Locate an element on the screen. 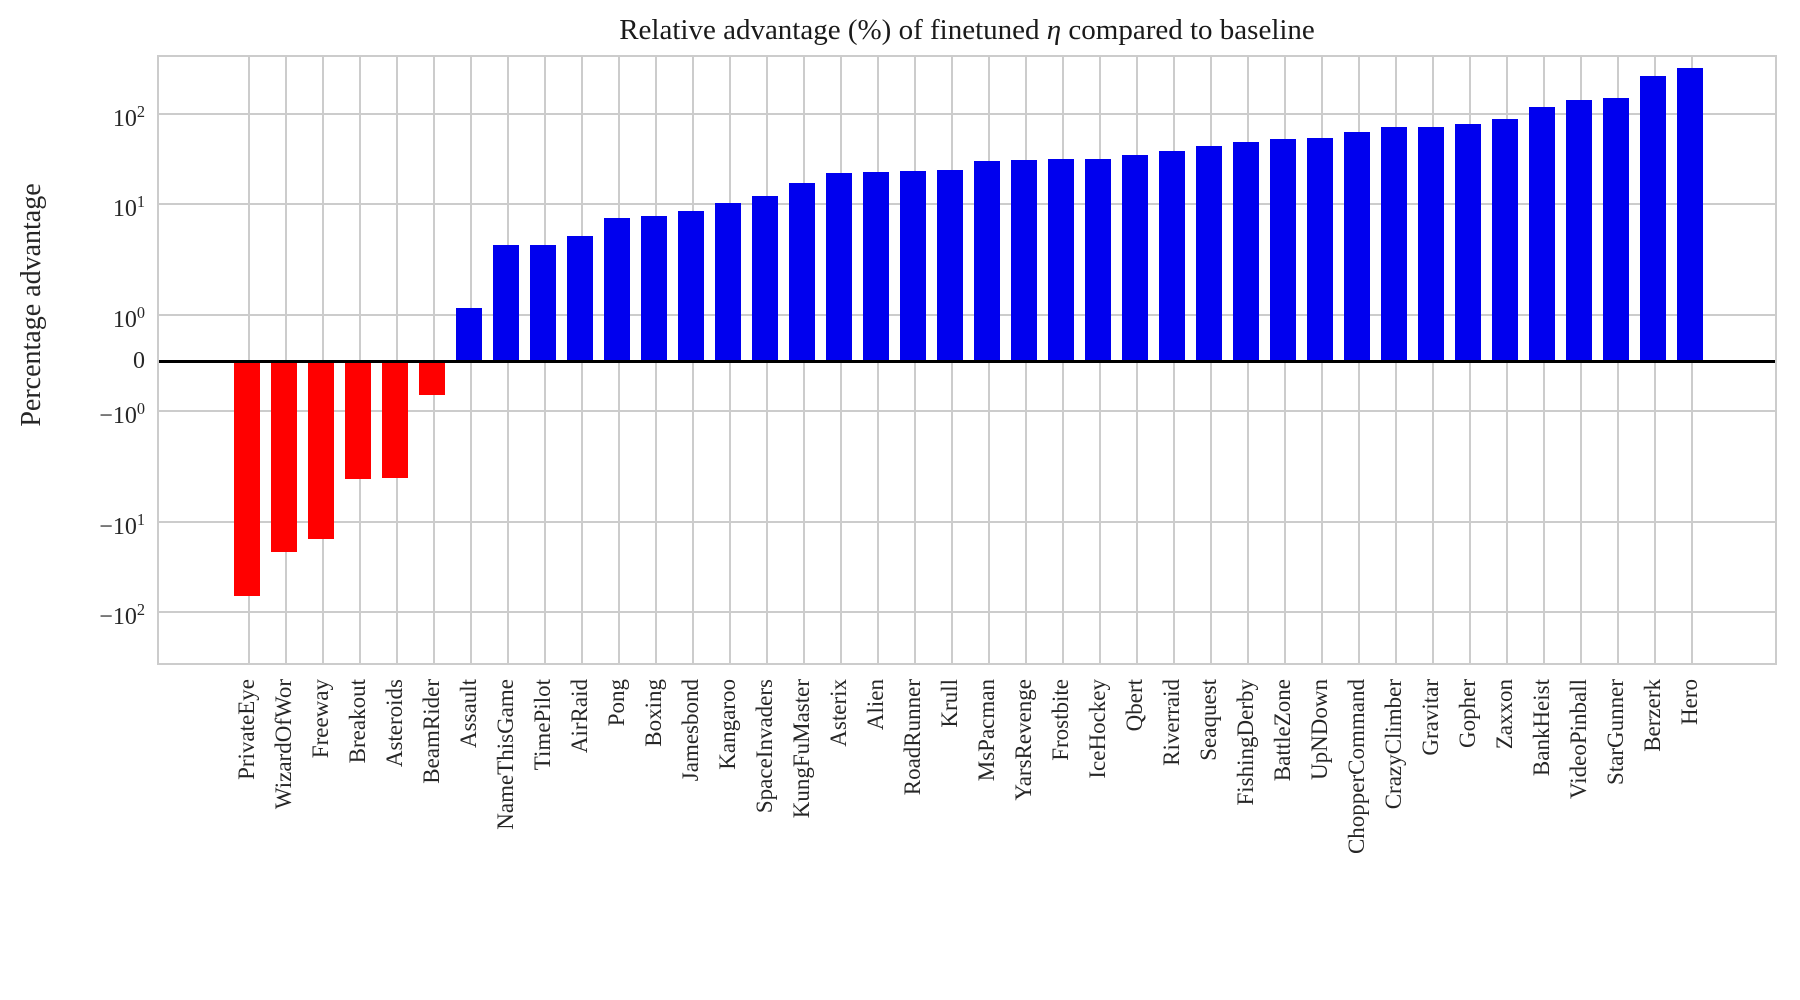 The width and height of the screenshot is (1800, 1000). eta-symbol: η is located at coordinates (1054, 30).